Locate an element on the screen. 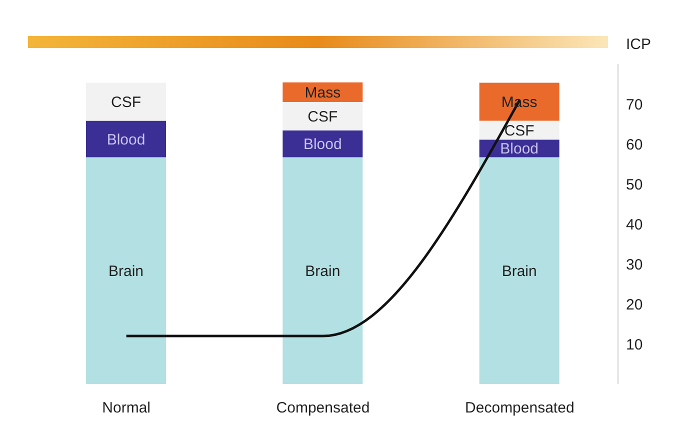 This screenshot has width=684, height=440. x-tick-label: Decompensated is located at coordinates (519, 408).